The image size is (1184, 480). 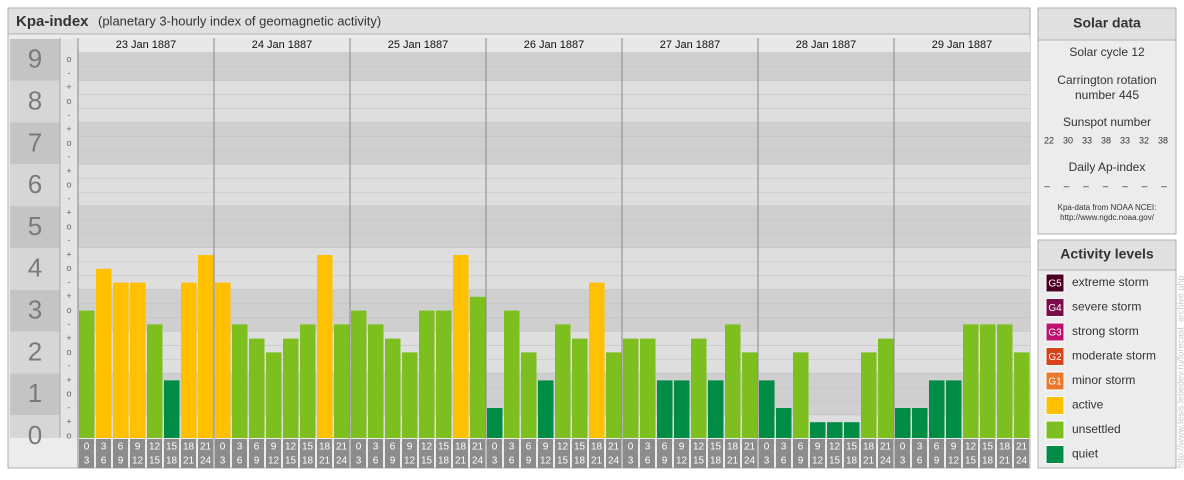 I want to click on legend-code: G3, so click(x=1055, y=333).